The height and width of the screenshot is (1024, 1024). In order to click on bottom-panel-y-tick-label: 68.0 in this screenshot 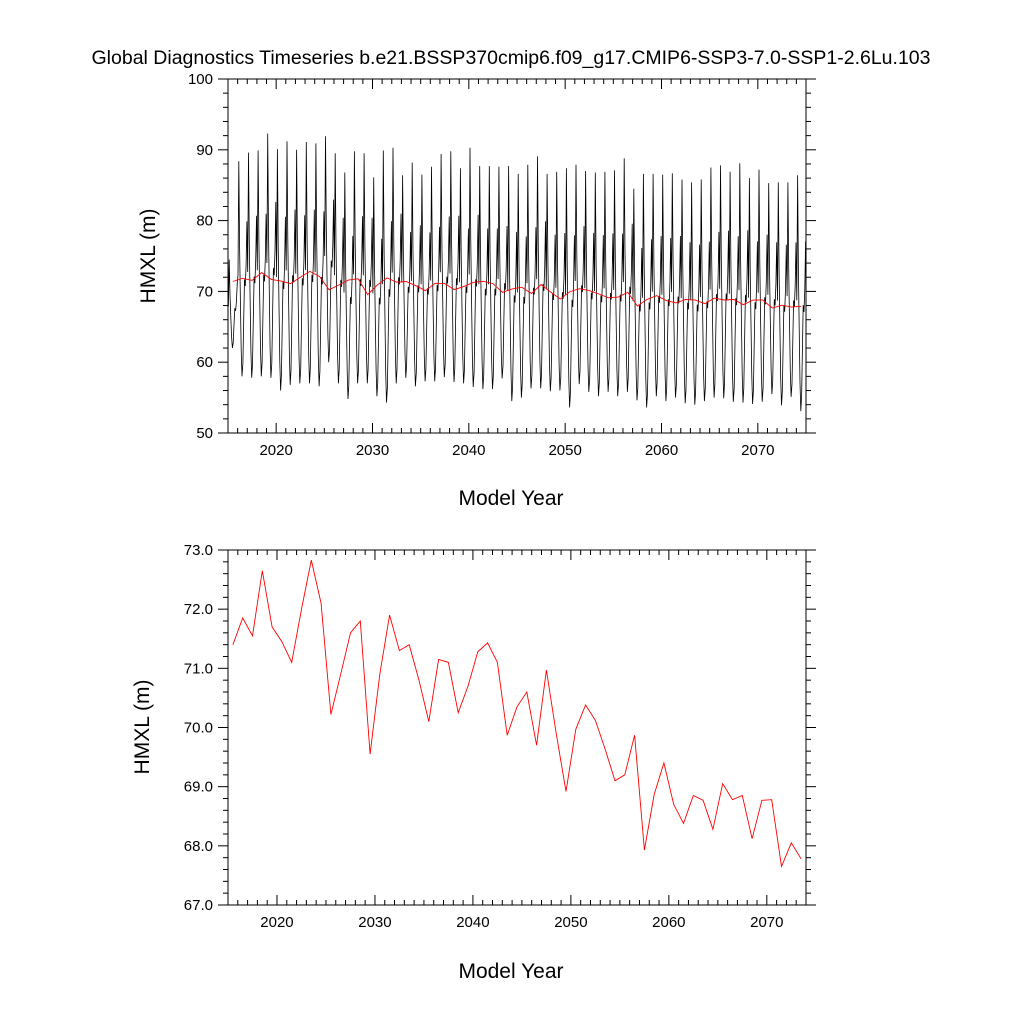, I will do `click(198, 846)`.